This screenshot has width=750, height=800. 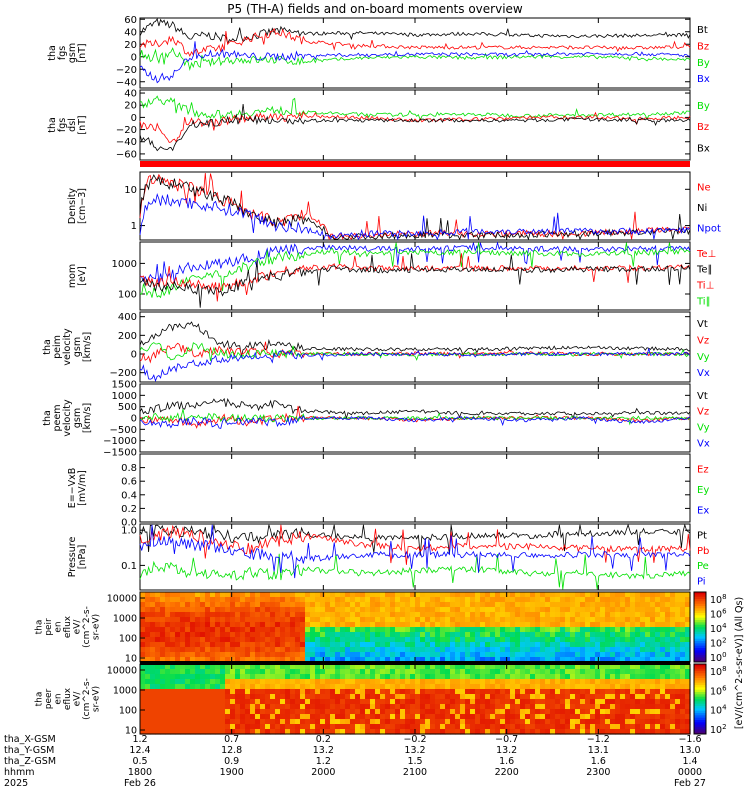 I want to click on ytick-label-s2: 1000, so click(x=125, y=691).